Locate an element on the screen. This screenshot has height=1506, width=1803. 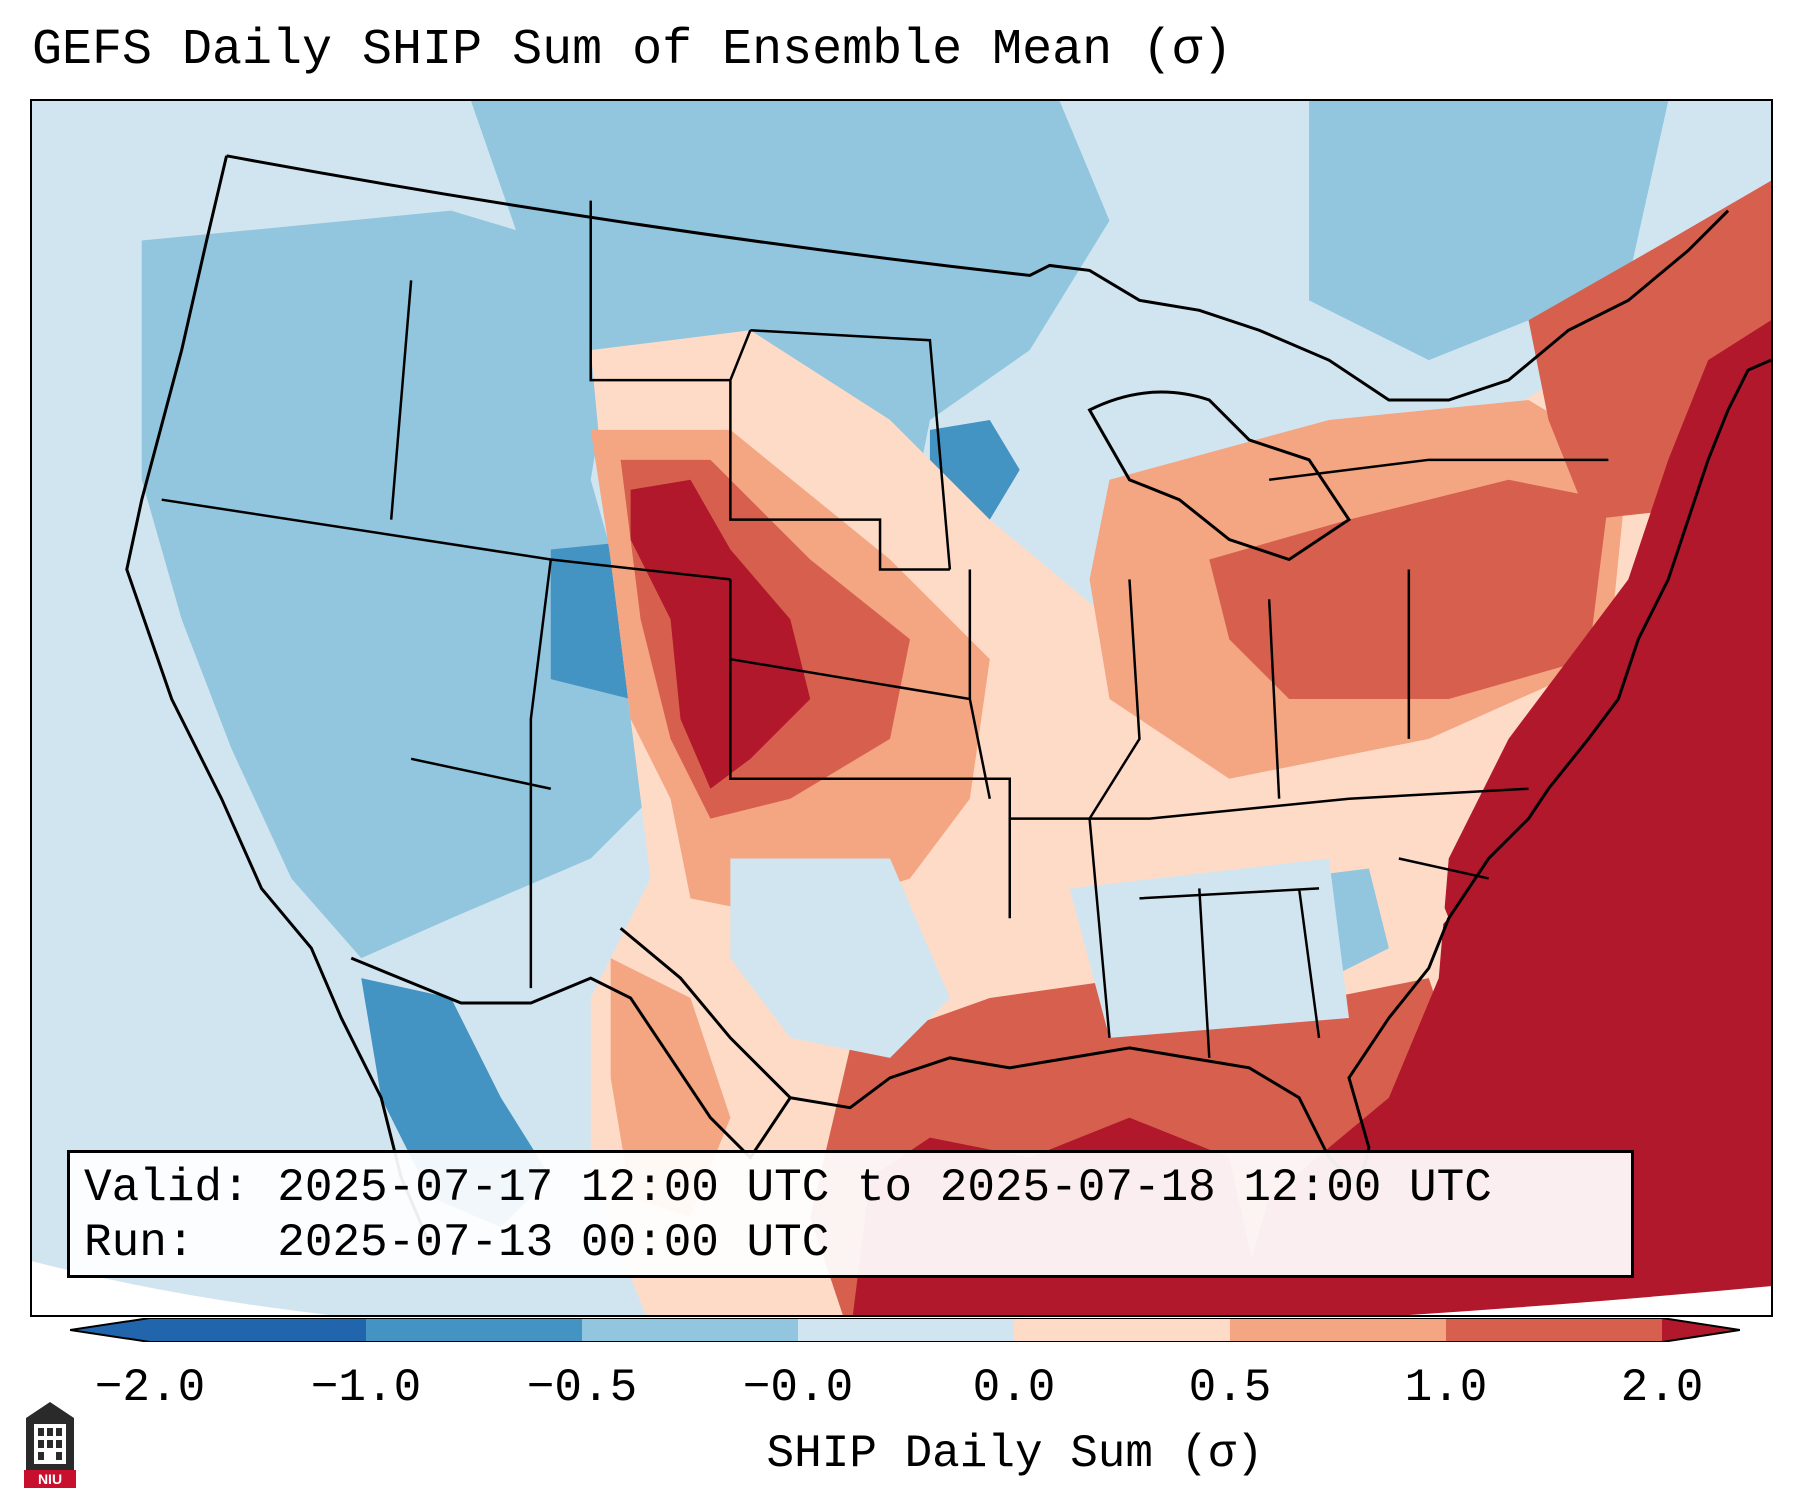
field-deep-south-blue is located at coordinates (1209, 948).